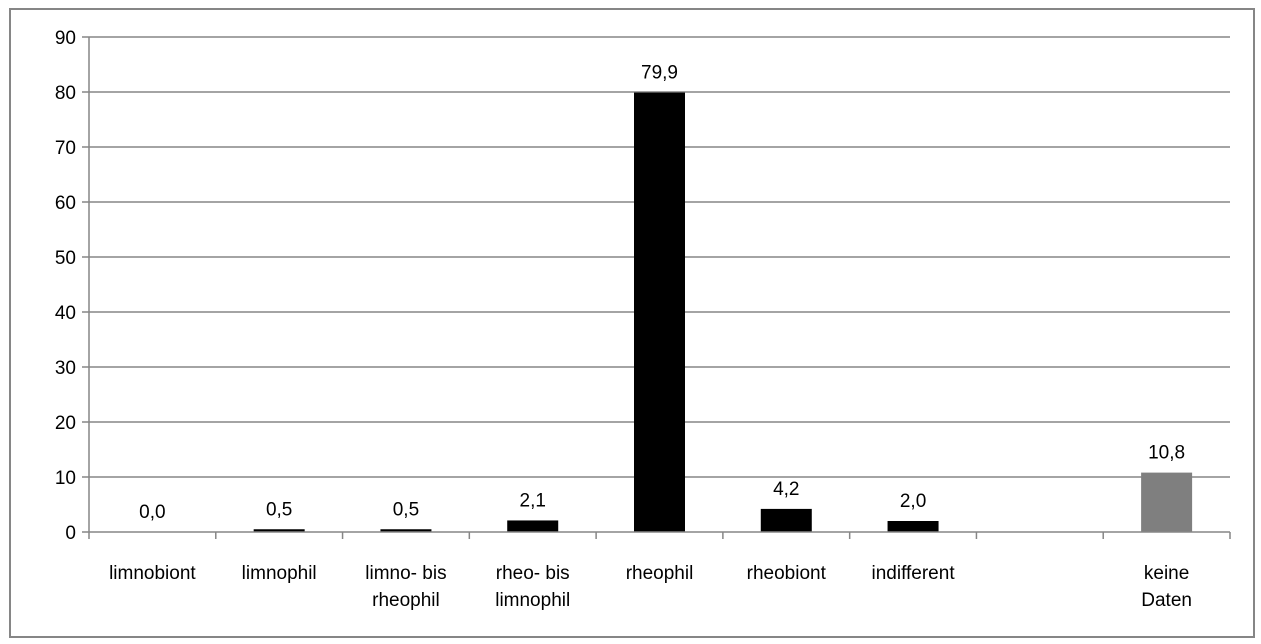  I want to click on y-tick-label: 10, so click(65, 478).